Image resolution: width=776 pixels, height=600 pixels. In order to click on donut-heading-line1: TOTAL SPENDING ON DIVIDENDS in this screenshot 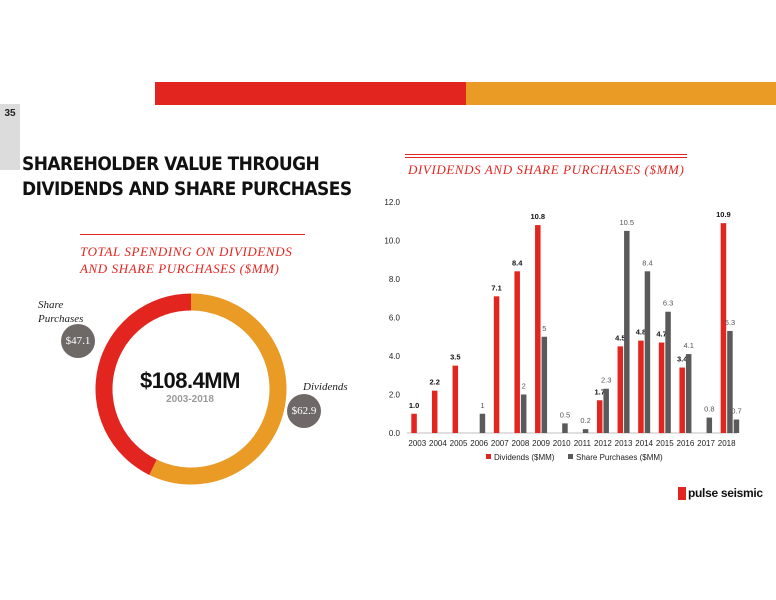, I will do `click(186, 251)`.